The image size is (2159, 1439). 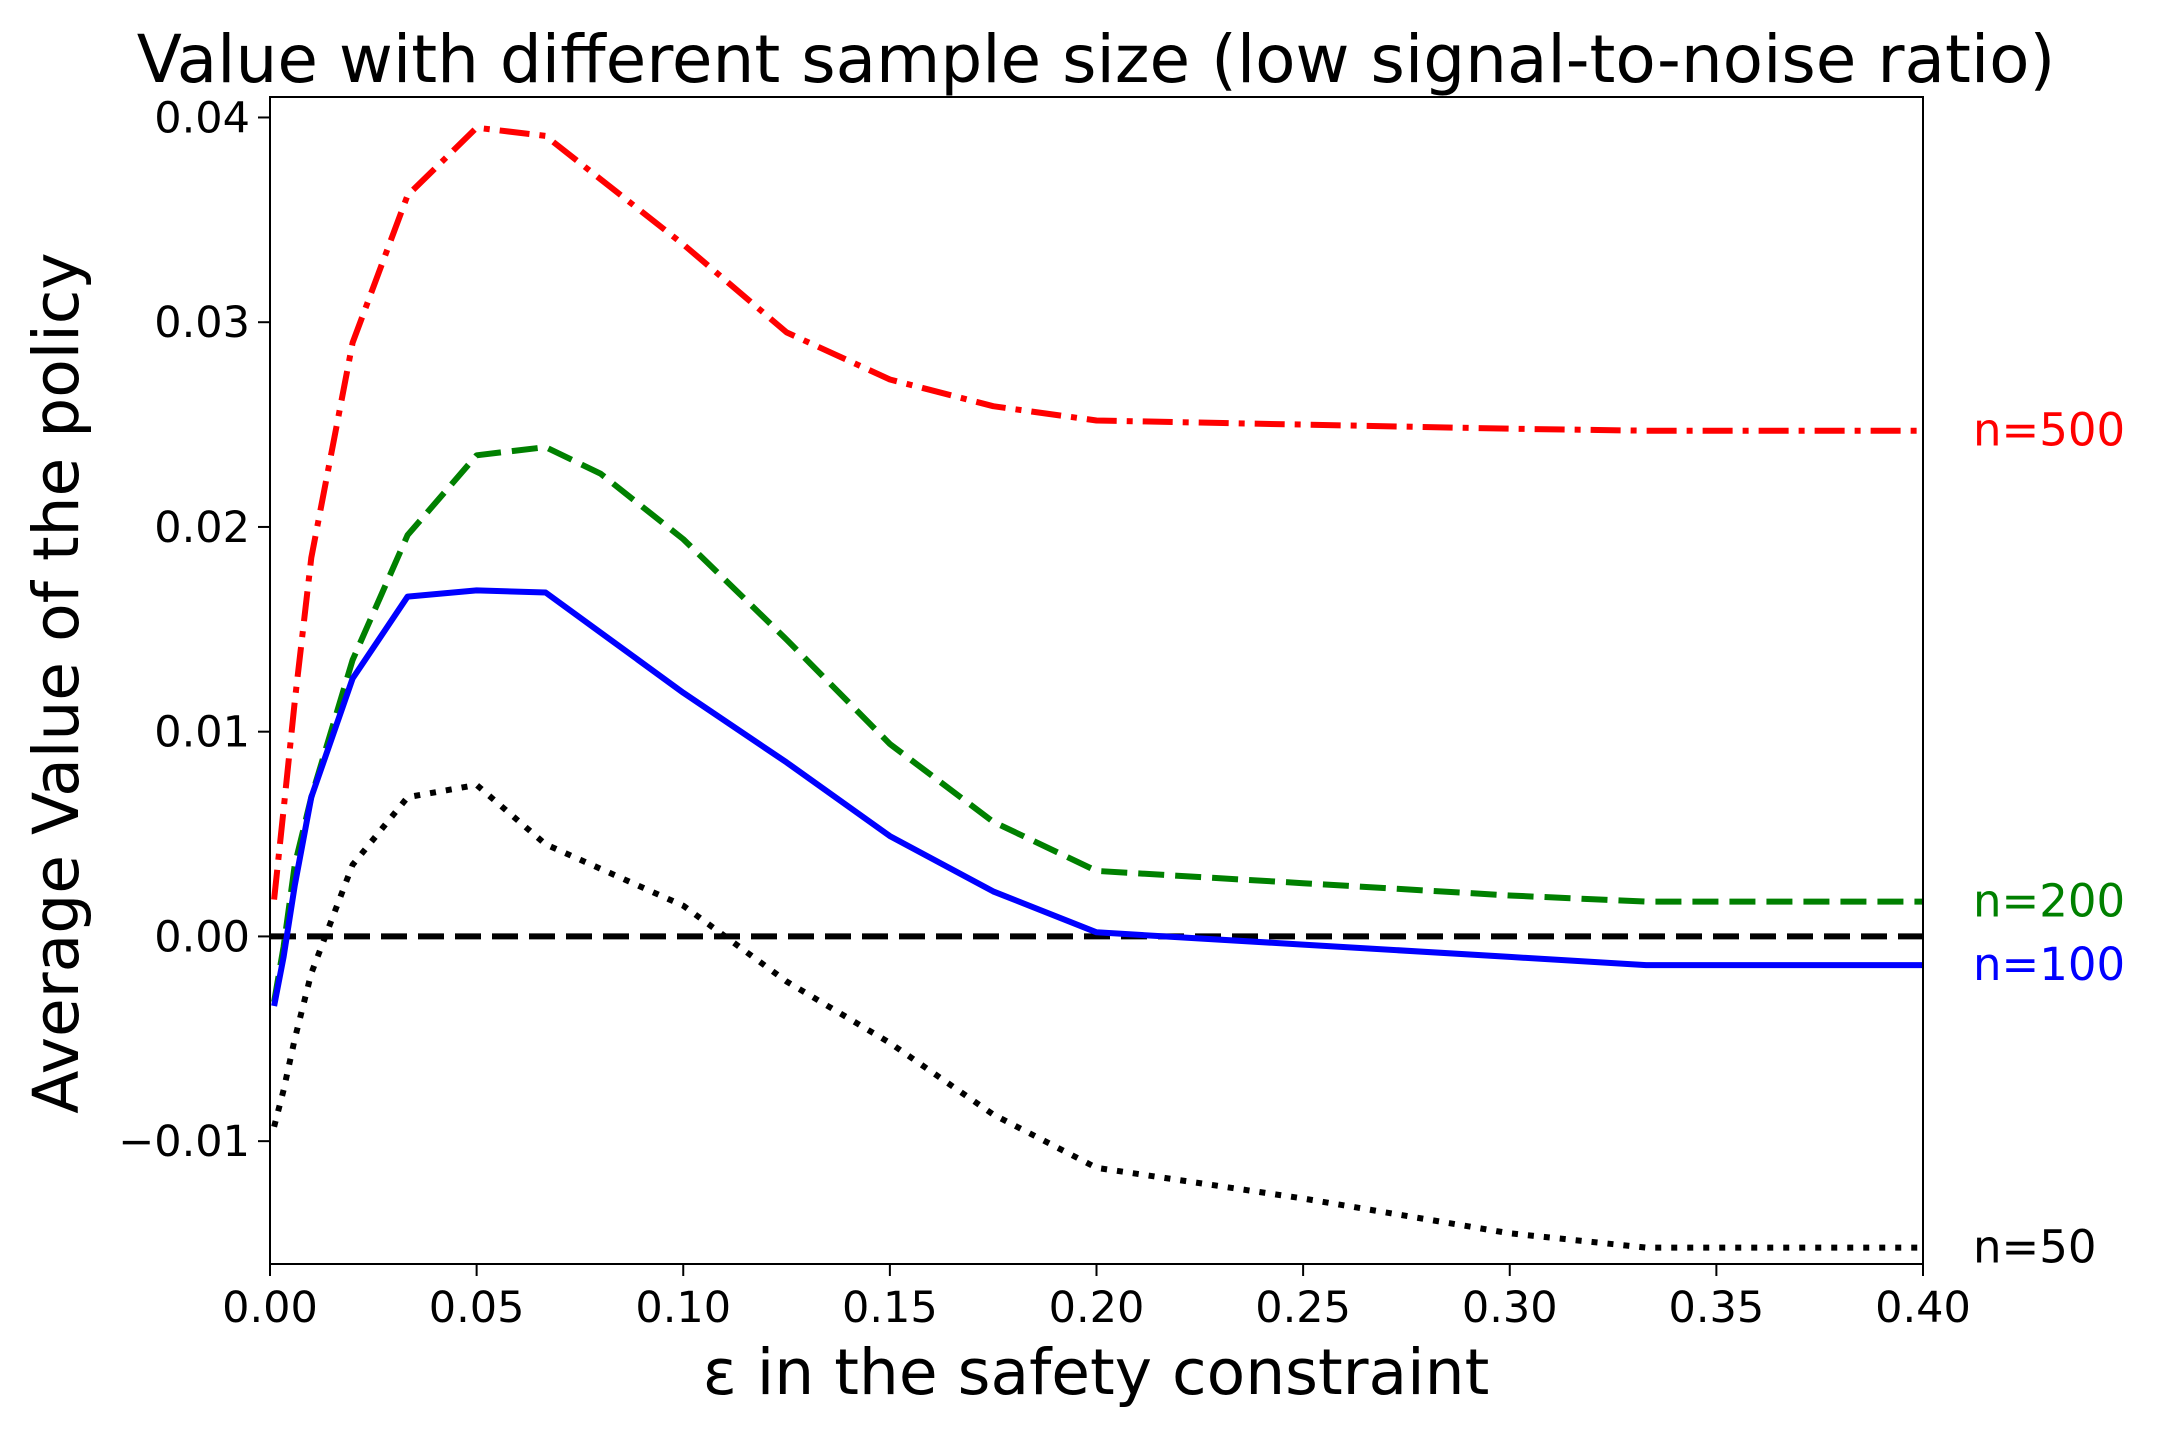 What do you see at coordinates (270, 1308) in the screenshot?
I see `x-tick-label: 0.00` at bounding box center [270, 1308].